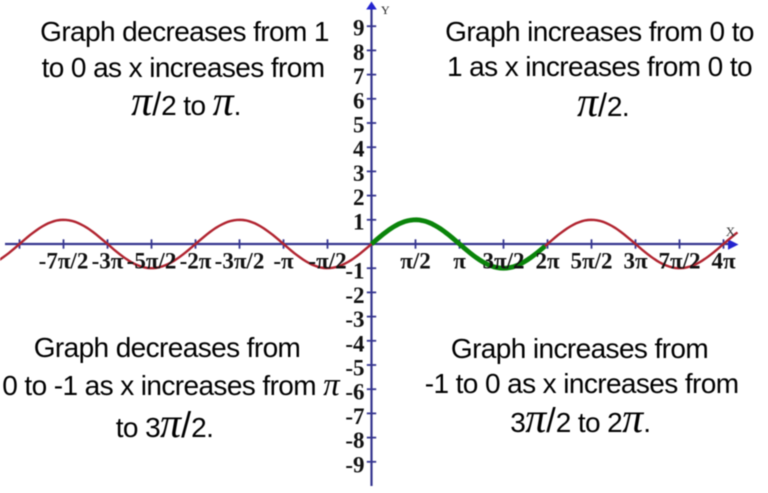 The width and height of the screenshot is (768, 493). What do you see at coordinates (359, 125) in the screenshot?
I see `svg-text: 5` at bounding box center [359, 125].